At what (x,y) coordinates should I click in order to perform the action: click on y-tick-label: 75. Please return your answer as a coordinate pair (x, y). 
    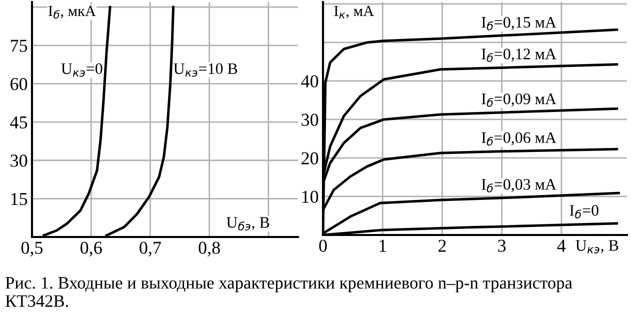
    Looking at the image, I should click on (19, 46).